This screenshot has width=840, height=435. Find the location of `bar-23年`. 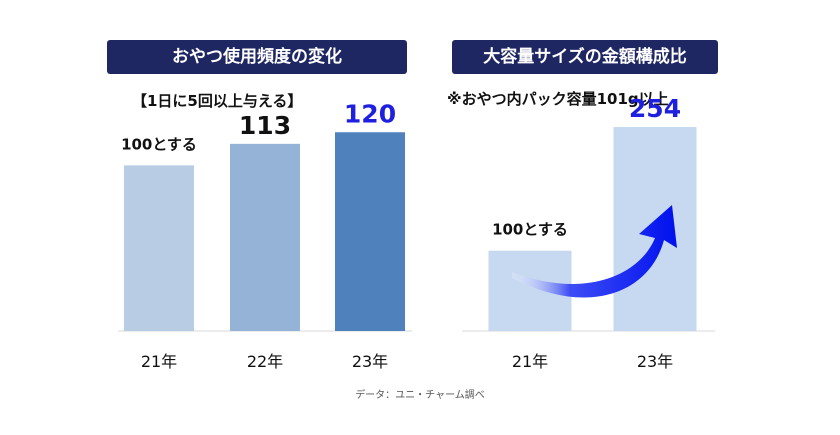

bar-23年 is located at coordinates (370, 231).